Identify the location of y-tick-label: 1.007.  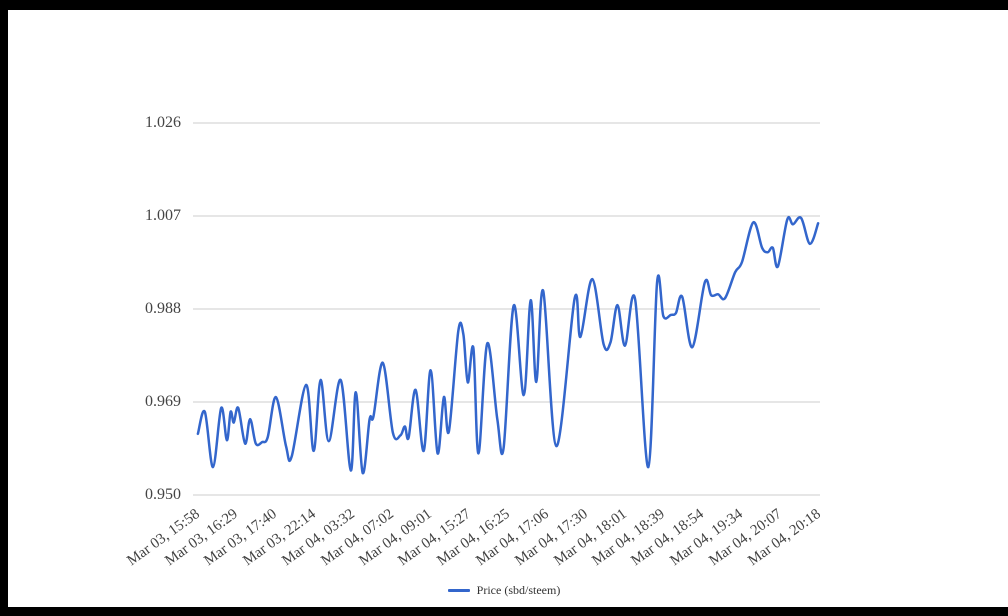
(163, 215).